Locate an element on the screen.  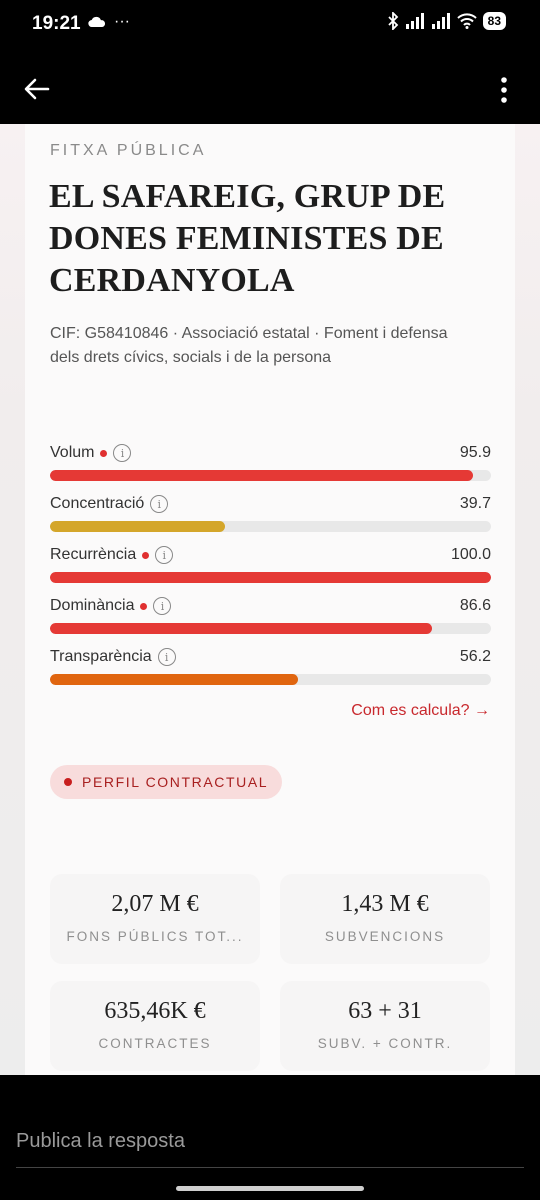
status-bar: 19:21 ··· 83 is located at coordinates (270, 25).